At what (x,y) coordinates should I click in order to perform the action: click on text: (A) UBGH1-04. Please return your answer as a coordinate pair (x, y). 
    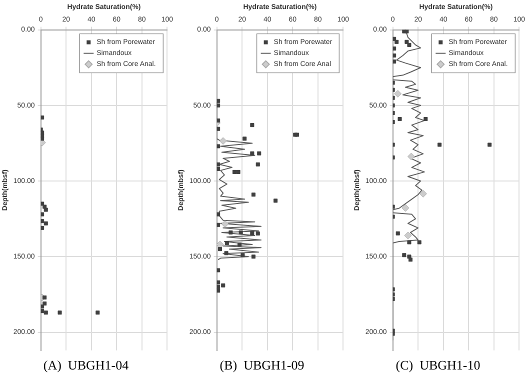
    Looking at the image, I should click on (86, 365).